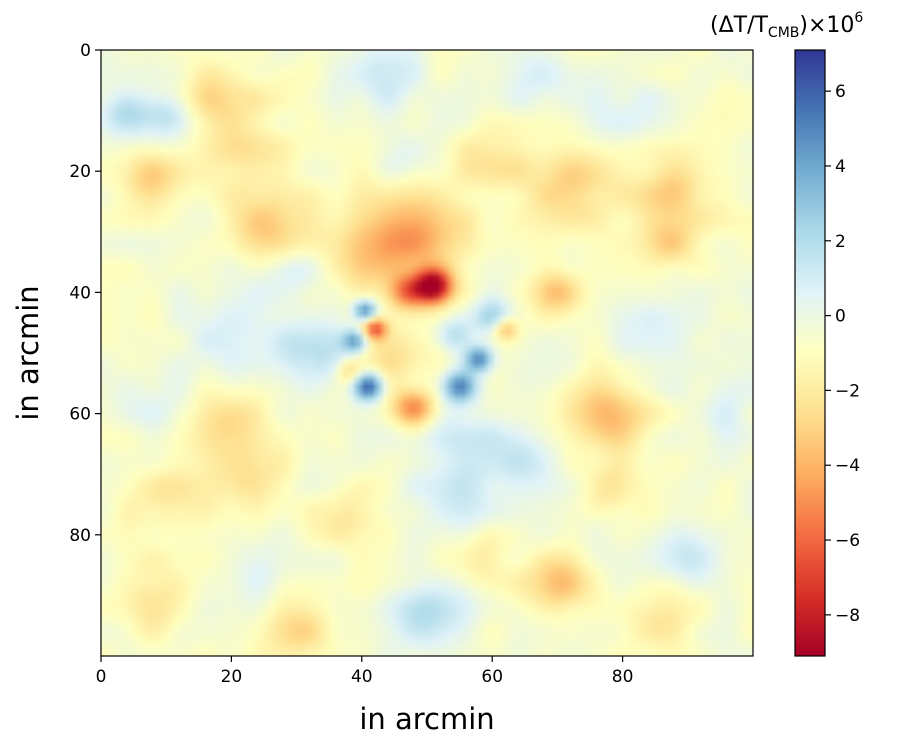  I want to click on colorbar-tick-label: 6, so click(840, 92).